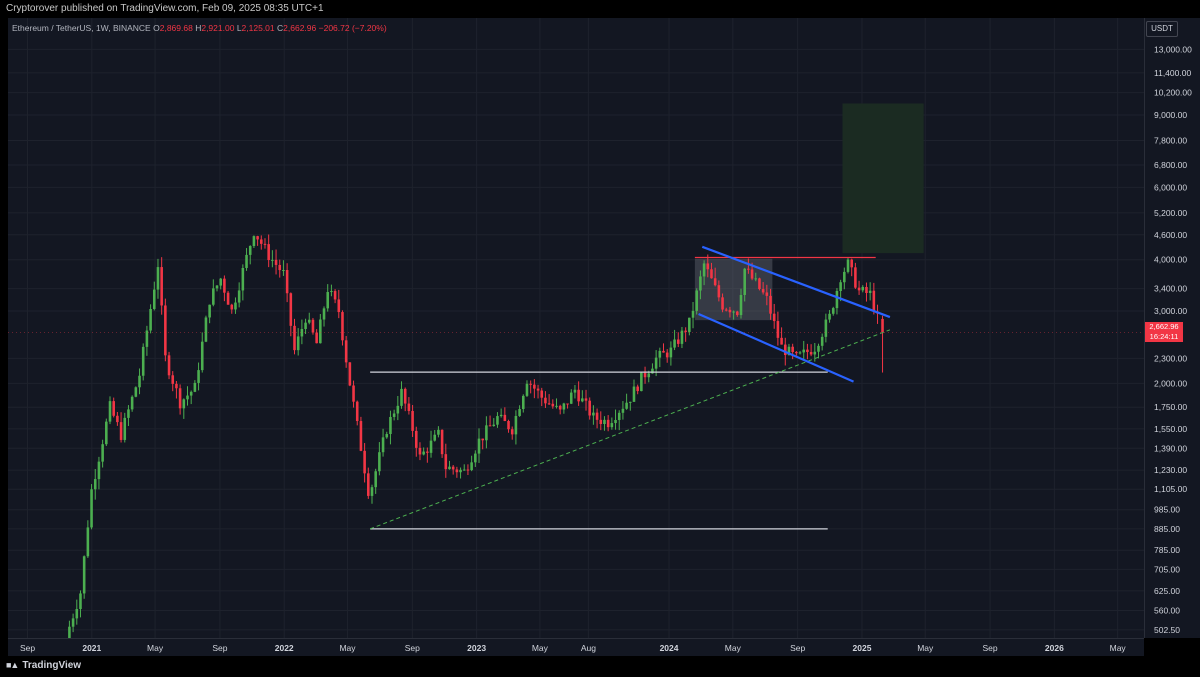  I want to click on price-tick-label: 7,800.00, so click(1170, 141).